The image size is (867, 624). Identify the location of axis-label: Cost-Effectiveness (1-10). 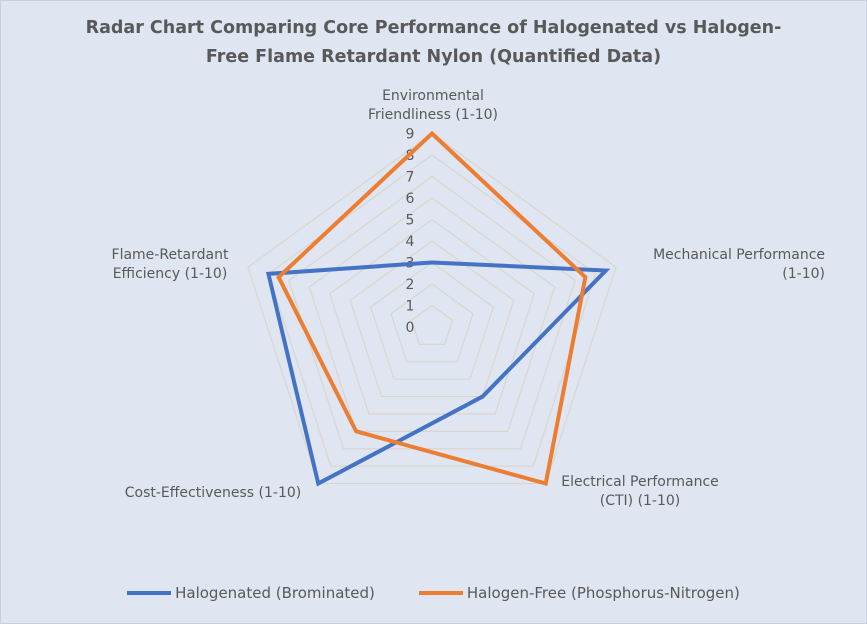
(213, 493).